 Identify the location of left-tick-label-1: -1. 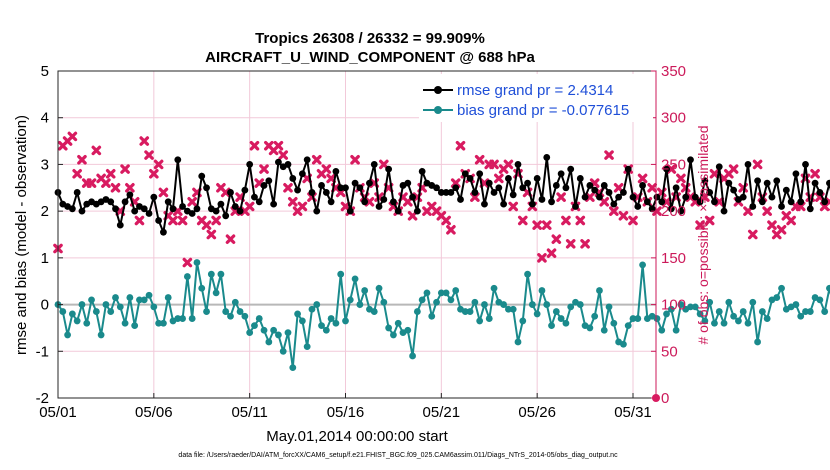
(42, 351).